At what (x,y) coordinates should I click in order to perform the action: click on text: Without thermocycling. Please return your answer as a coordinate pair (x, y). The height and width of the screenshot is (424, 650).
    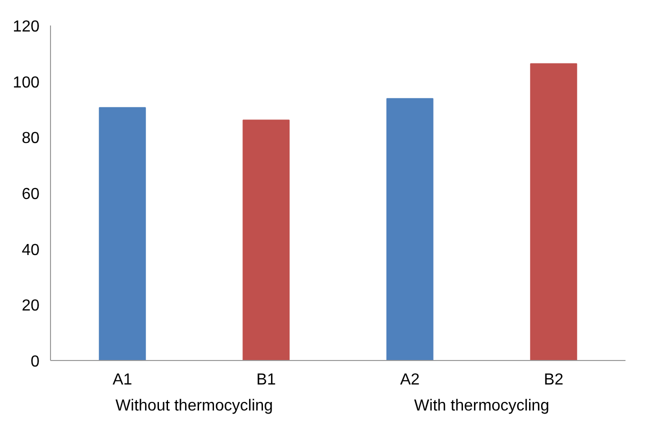
    Looking at the image, I should click on (194, 406).